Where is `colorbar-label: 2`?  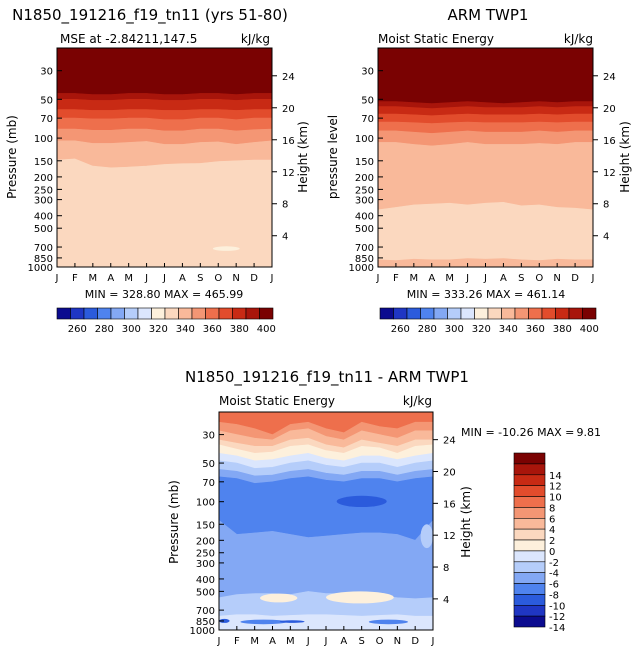 colorbar-label: 2 is located at coordinates (552, 541).